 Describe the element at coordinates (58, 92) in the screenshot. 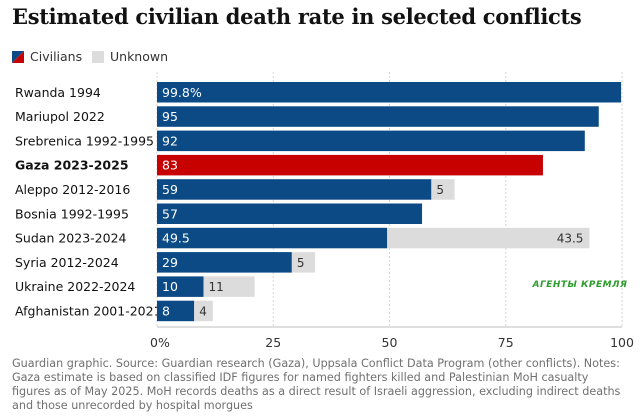

I see `category-label-rwanda-1994: Rwanda 1994` at that location.